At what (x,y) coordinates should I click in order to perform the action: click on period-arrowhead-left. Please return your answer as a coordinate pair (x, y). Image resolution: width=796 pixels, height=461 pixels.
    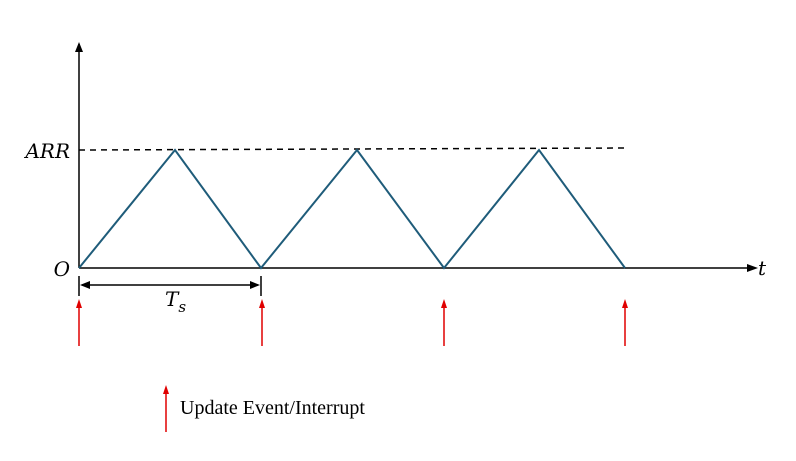
    Looking at the image, I should click on (85, 285).